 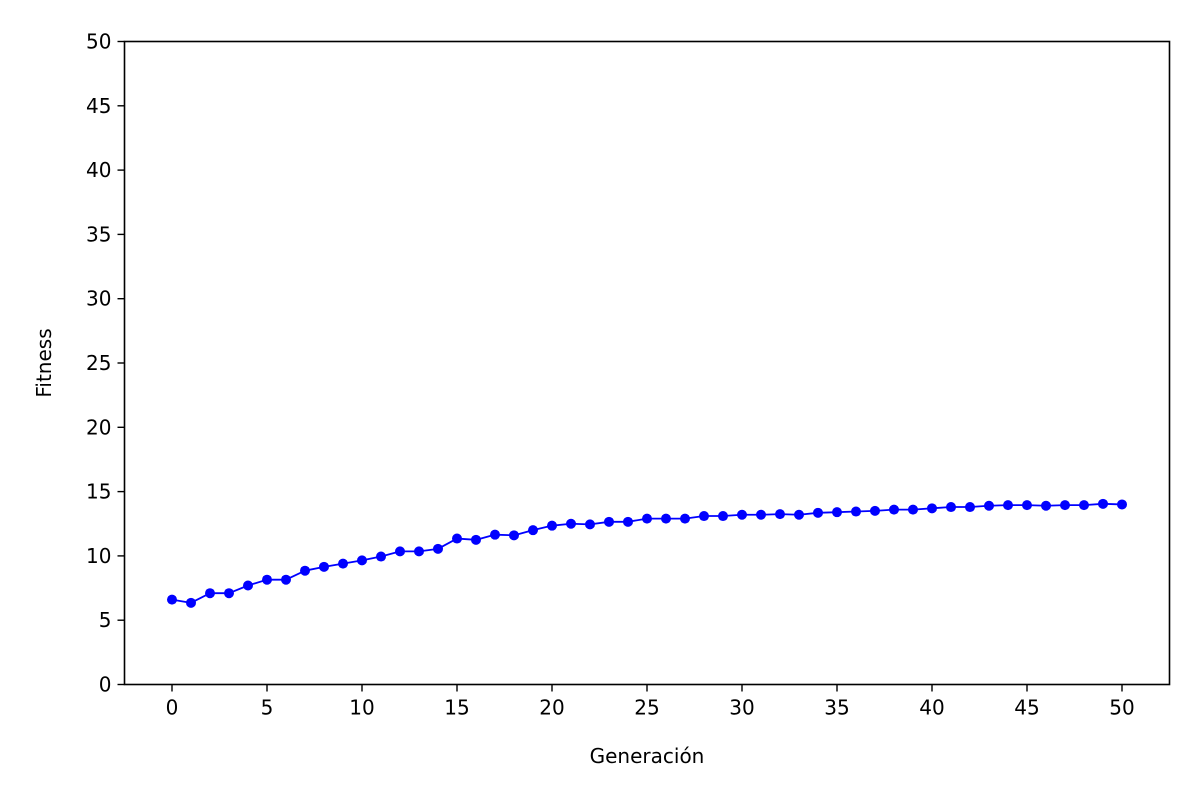 I want to click on x-tick-label: 5, so click(x=267, y=708).